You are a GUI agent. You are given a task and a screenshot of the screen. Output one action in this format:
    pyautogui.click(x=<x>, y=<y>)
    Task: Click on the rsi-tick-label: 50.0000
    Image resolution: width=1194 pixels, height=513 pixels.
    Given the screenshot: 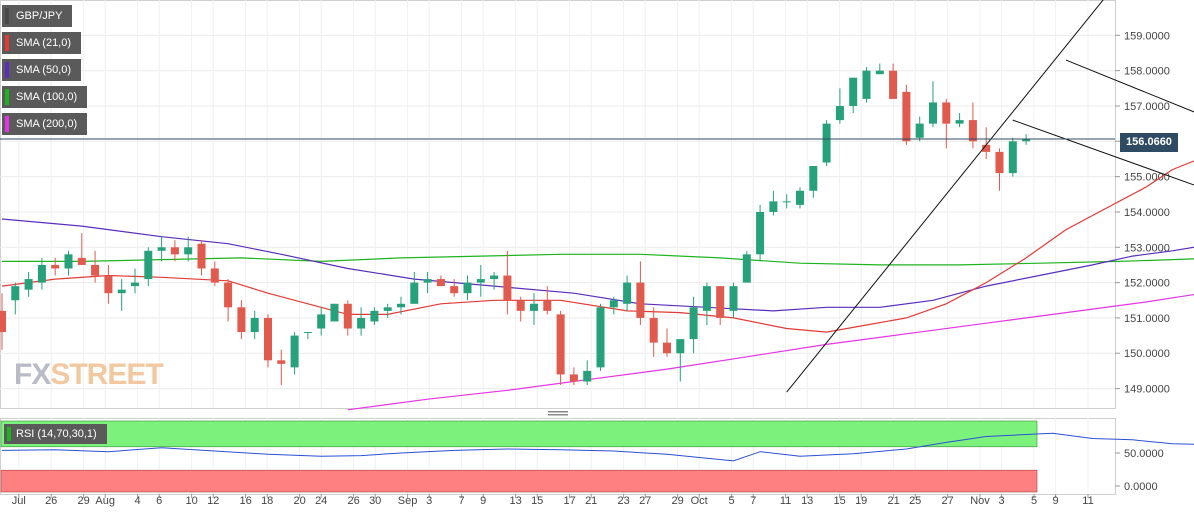 What is the action you would take?
    pyautogui.click(x=1144, y=454)
    